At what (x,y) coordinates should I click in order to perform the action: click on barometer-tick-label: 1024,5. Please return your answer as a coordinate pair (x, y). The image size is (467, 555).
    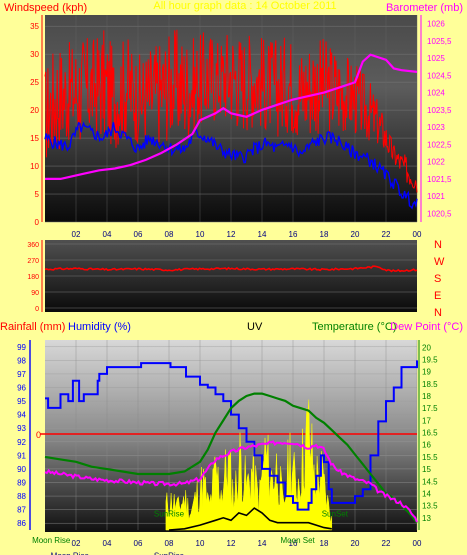
    Looking at the image, I should click on (439, 75).